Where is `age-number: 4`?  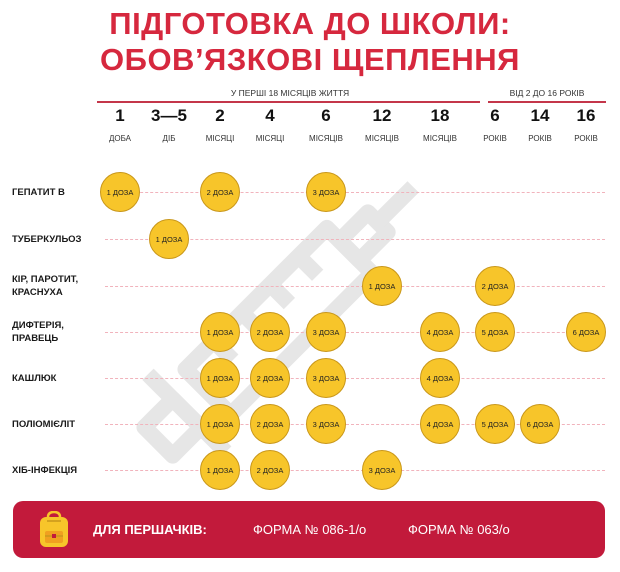 age-number: 4 is located at coordinates (270, 115).